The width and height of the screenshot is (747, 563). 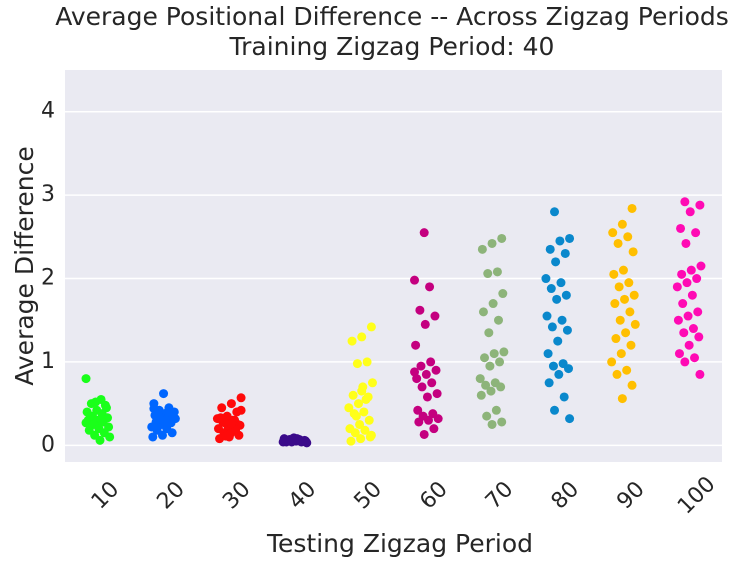 I want to click on y-tick-label: 1, so click(x=48, y=361).